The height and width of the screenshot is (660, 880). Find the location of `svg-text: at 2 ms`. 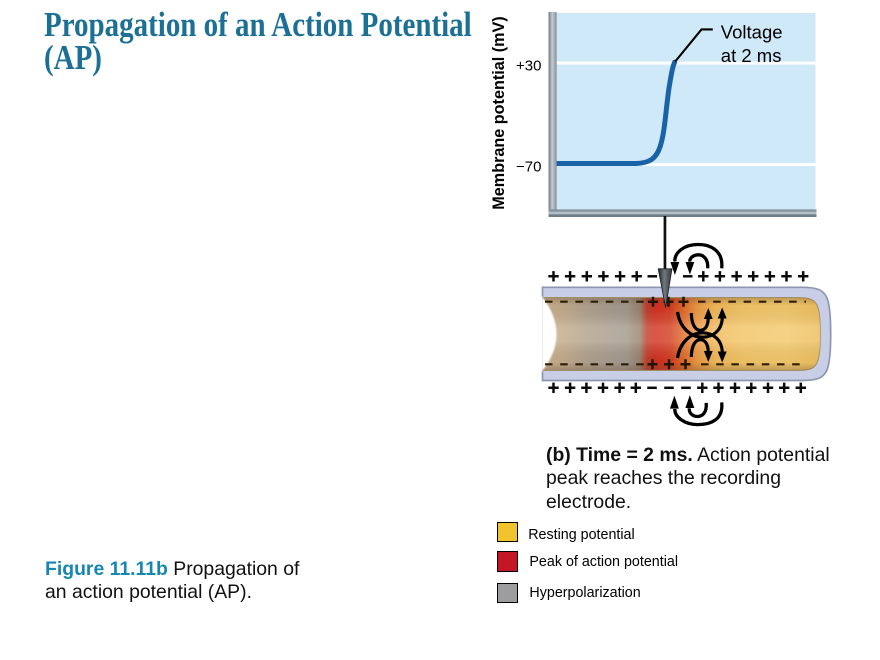

svg-text: at 2 ms is located at coordinates (751, 55).